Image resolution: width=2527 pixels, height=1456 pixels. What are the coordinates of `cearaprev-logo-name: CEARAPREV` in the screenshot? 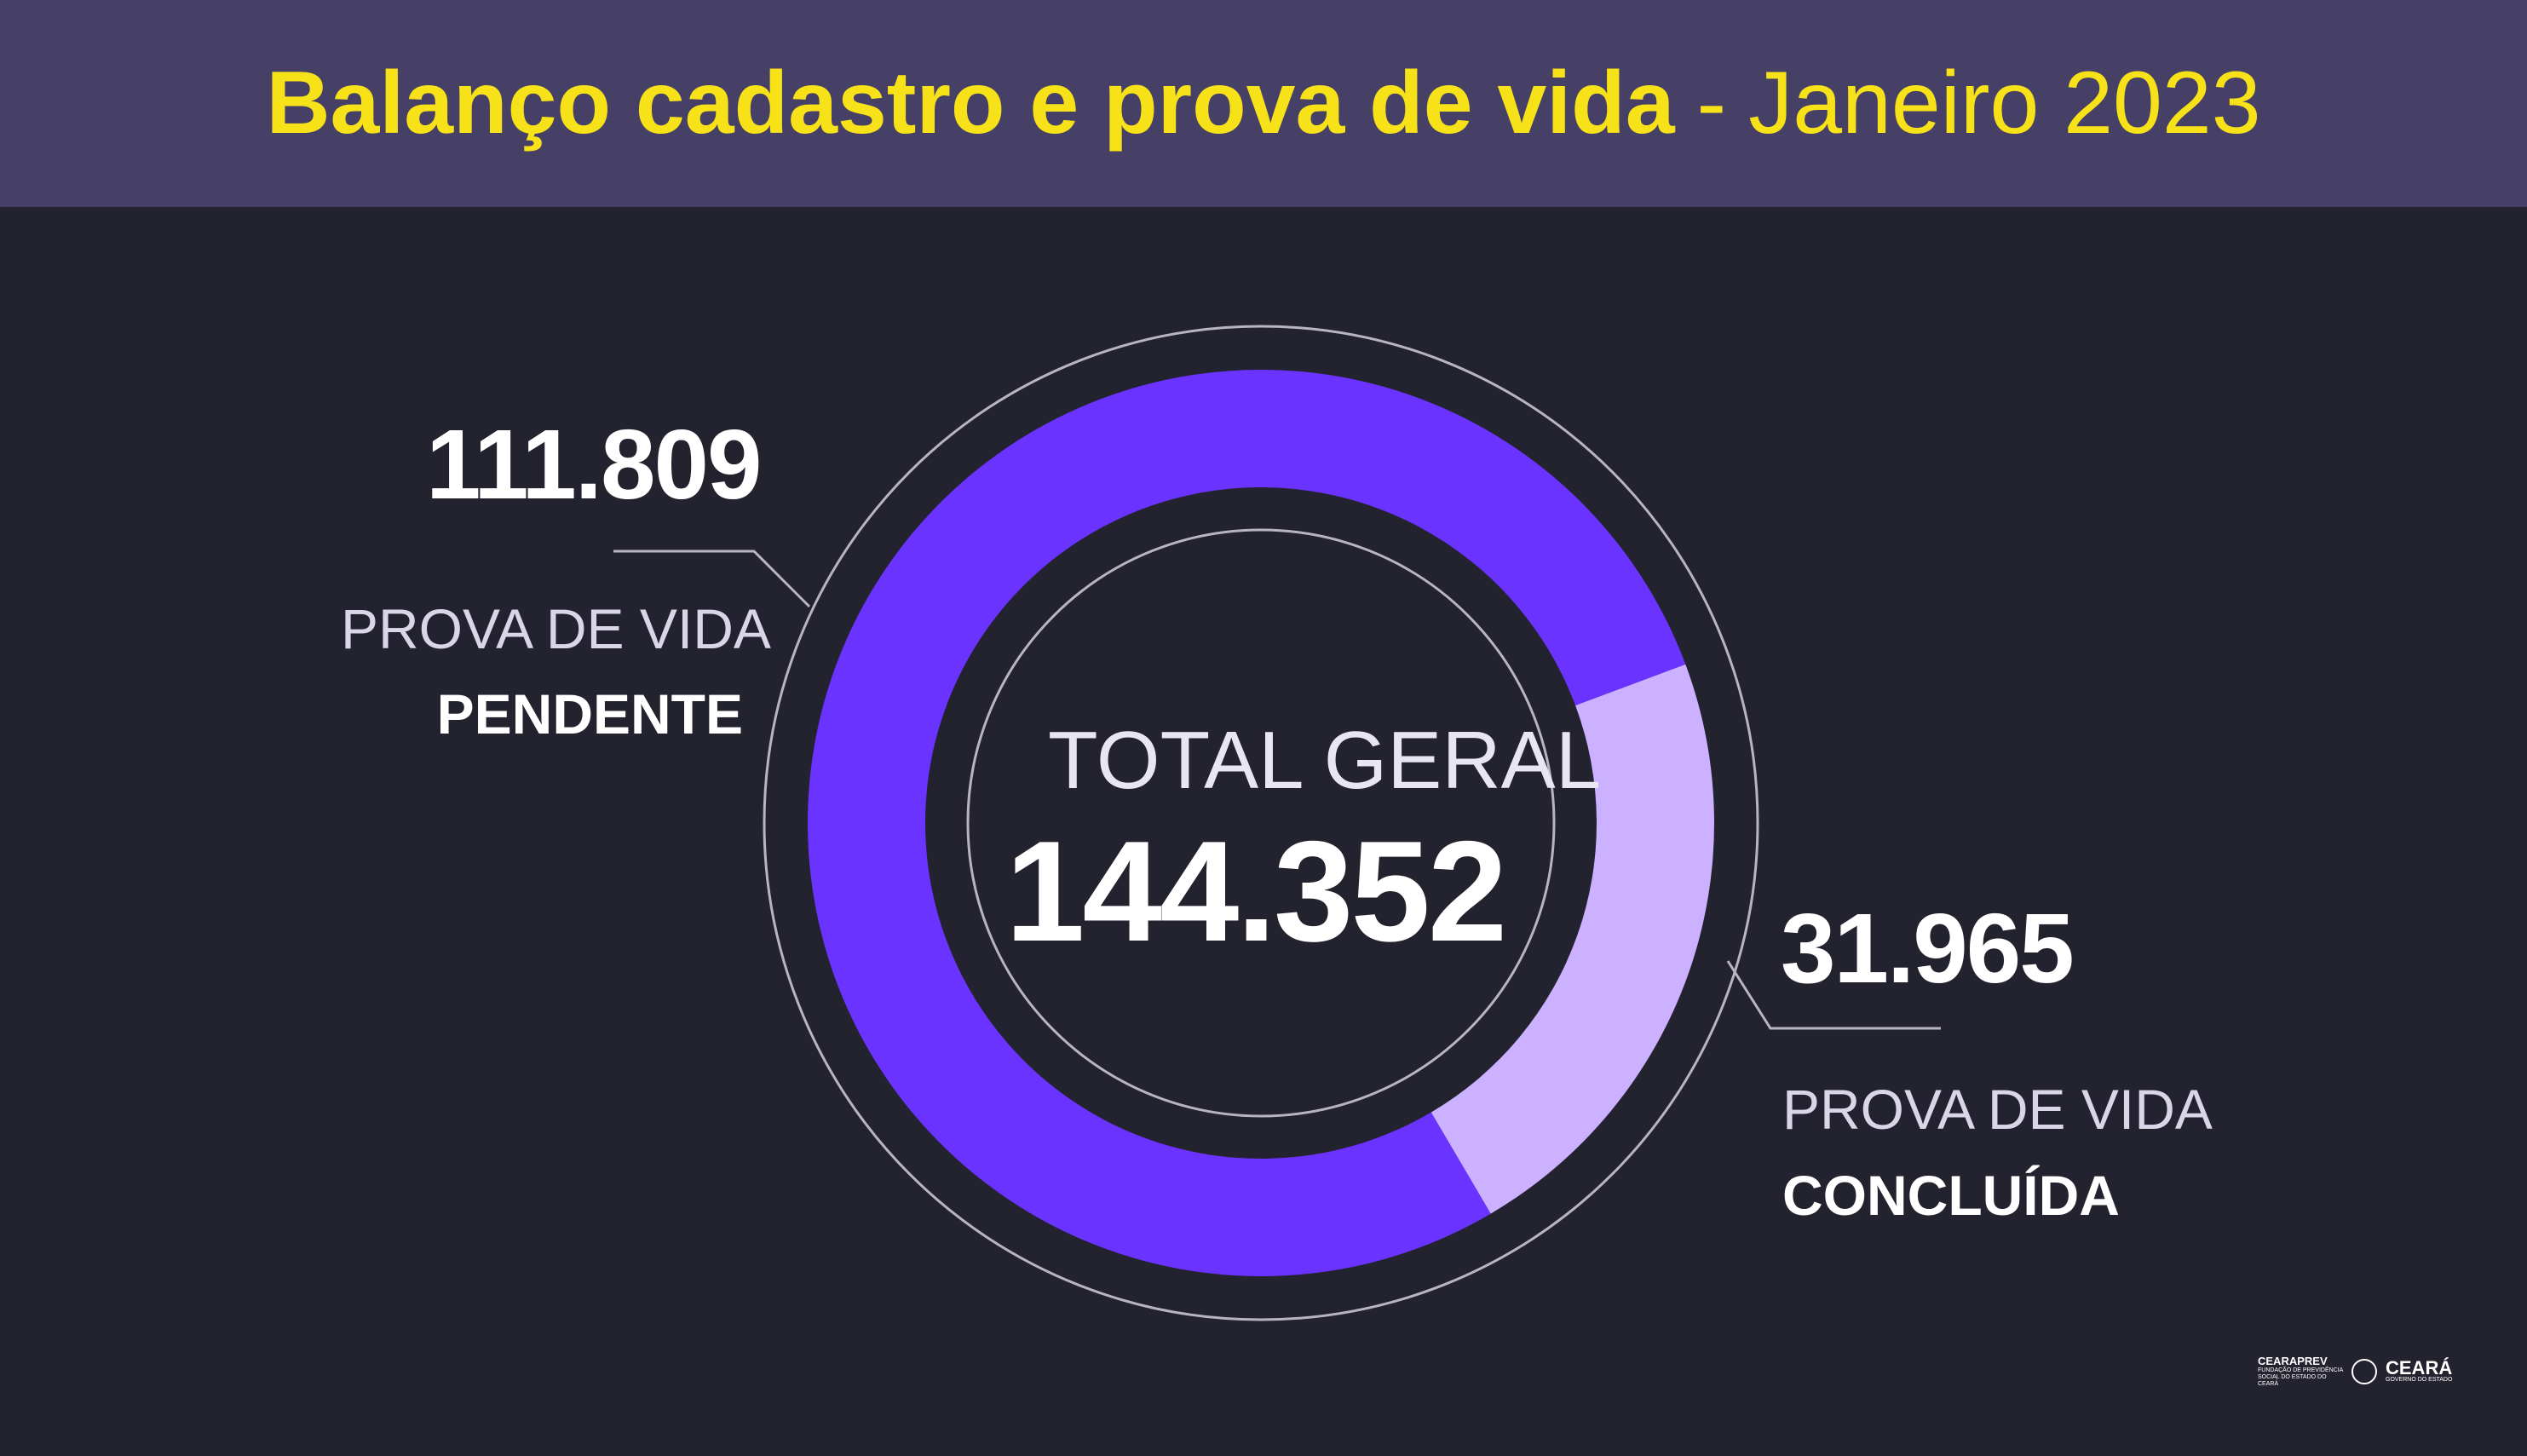 It's located at (2293, 1361).